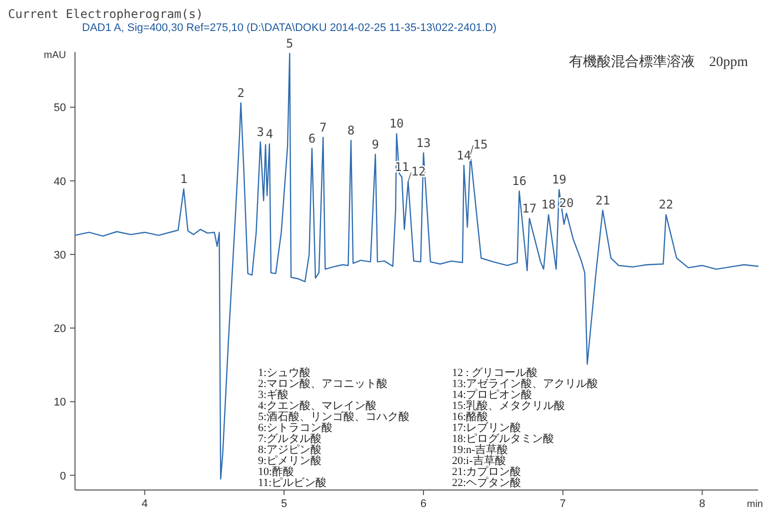 The height and width of the screenshot is (519, 767). Describe the element at coordinates (289, 28) in the screenshot. I see `chart-subtitle: DAD1 A, Sig=400,30 Ref=275,10 (D:\DATA\DOKU 2014-02-25 11-35-13\022-2401.D)` at that location.